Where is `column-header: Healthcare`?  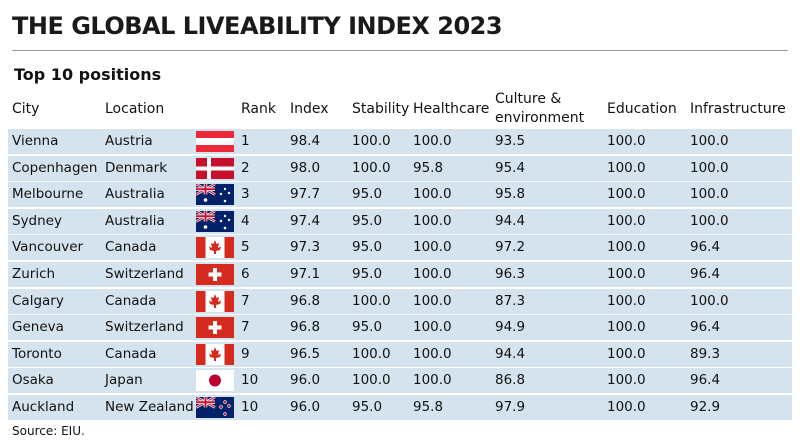 column-header: Healthcare is located at coordinates (451, 109).